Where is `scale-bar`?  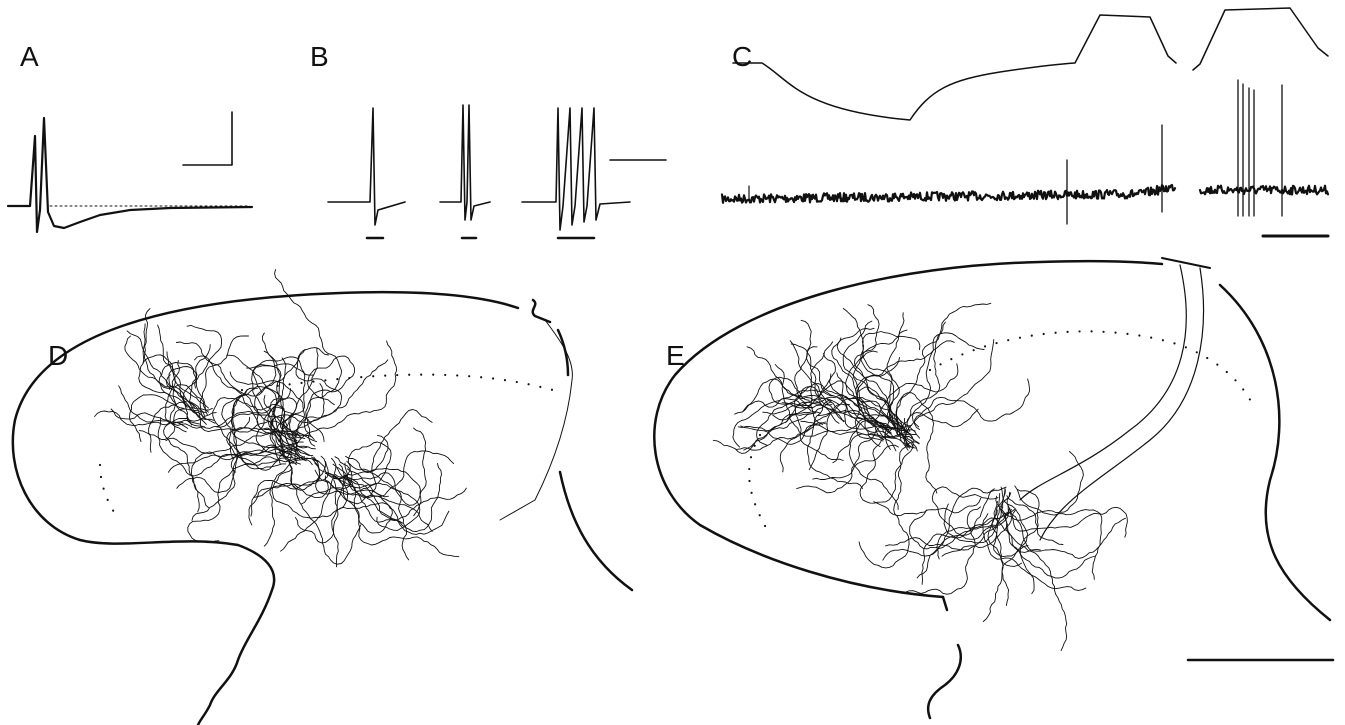 scale-bar is located at coordinates (207, 138).